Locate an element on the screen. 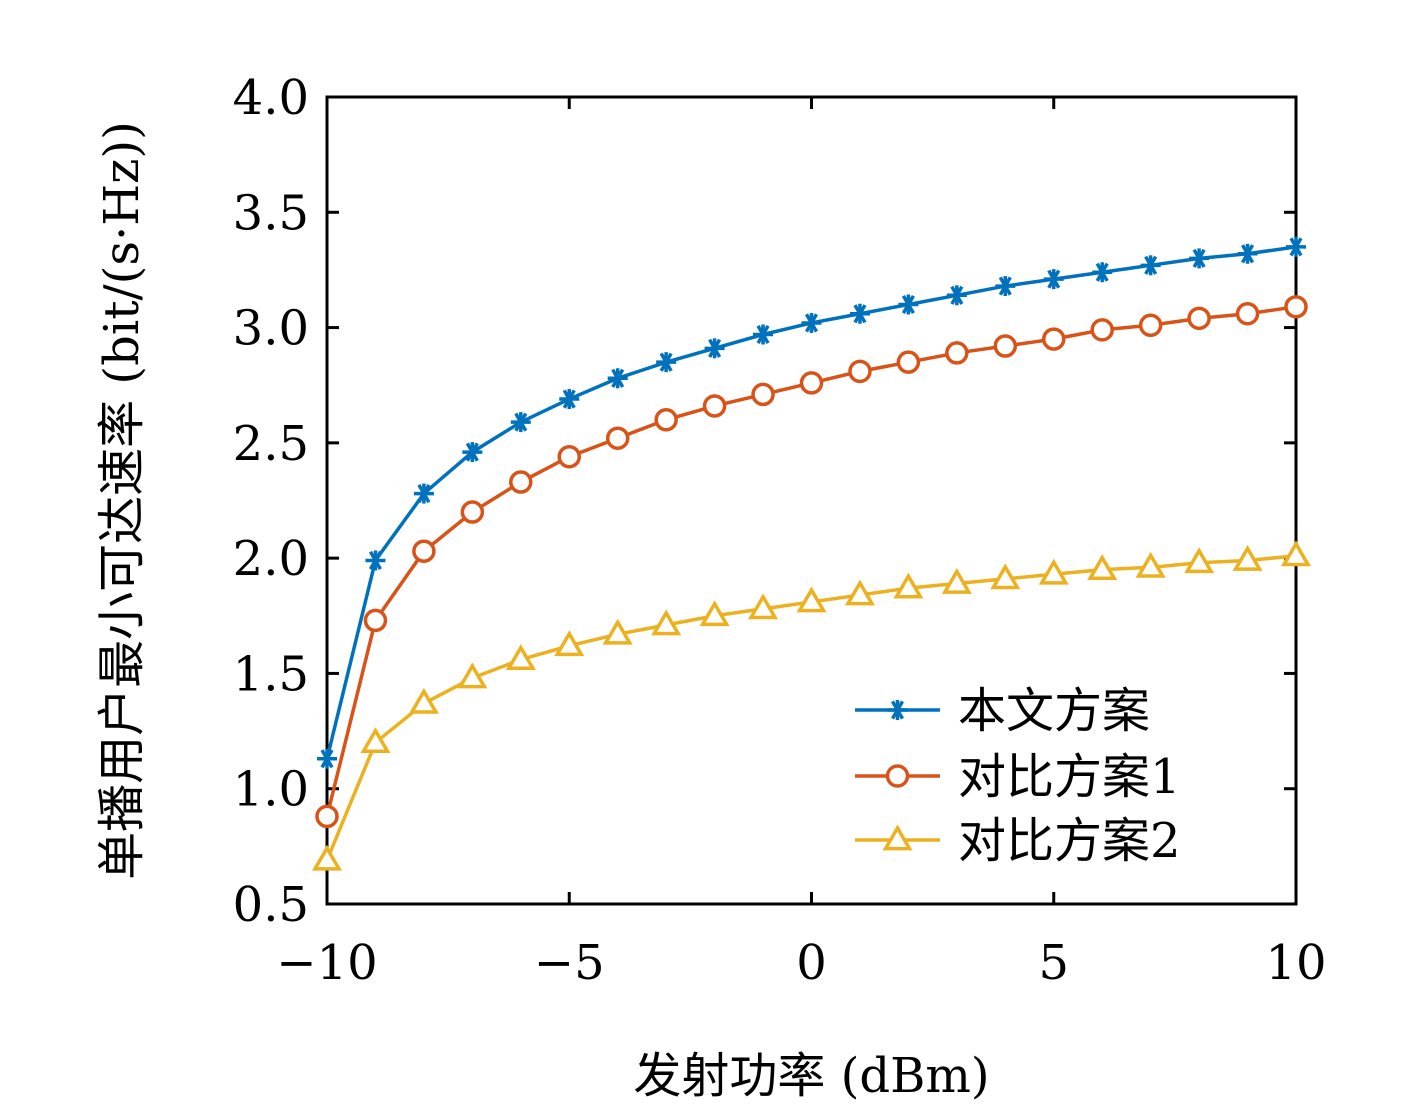 This screenshot has width=1417, height=1110. y-tick-label: 1.0 is located at coordinates (271, 790).